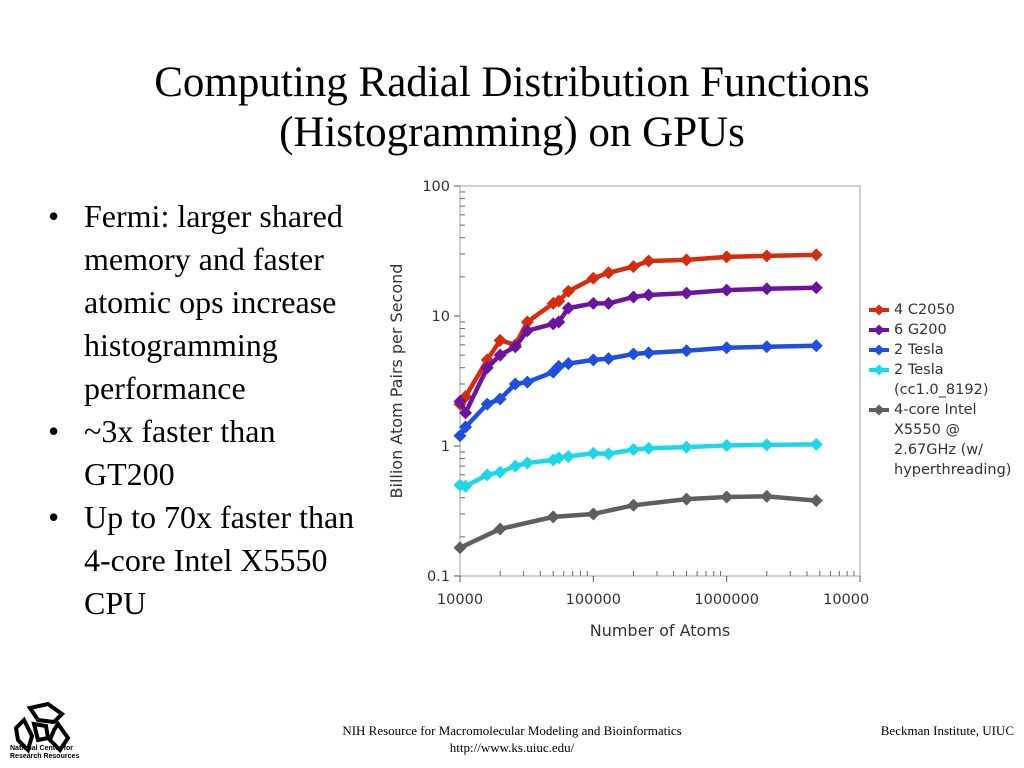 This screenshot has height=768, width=1024. I want to click on y-tick-label: 1, so click(445, 447).